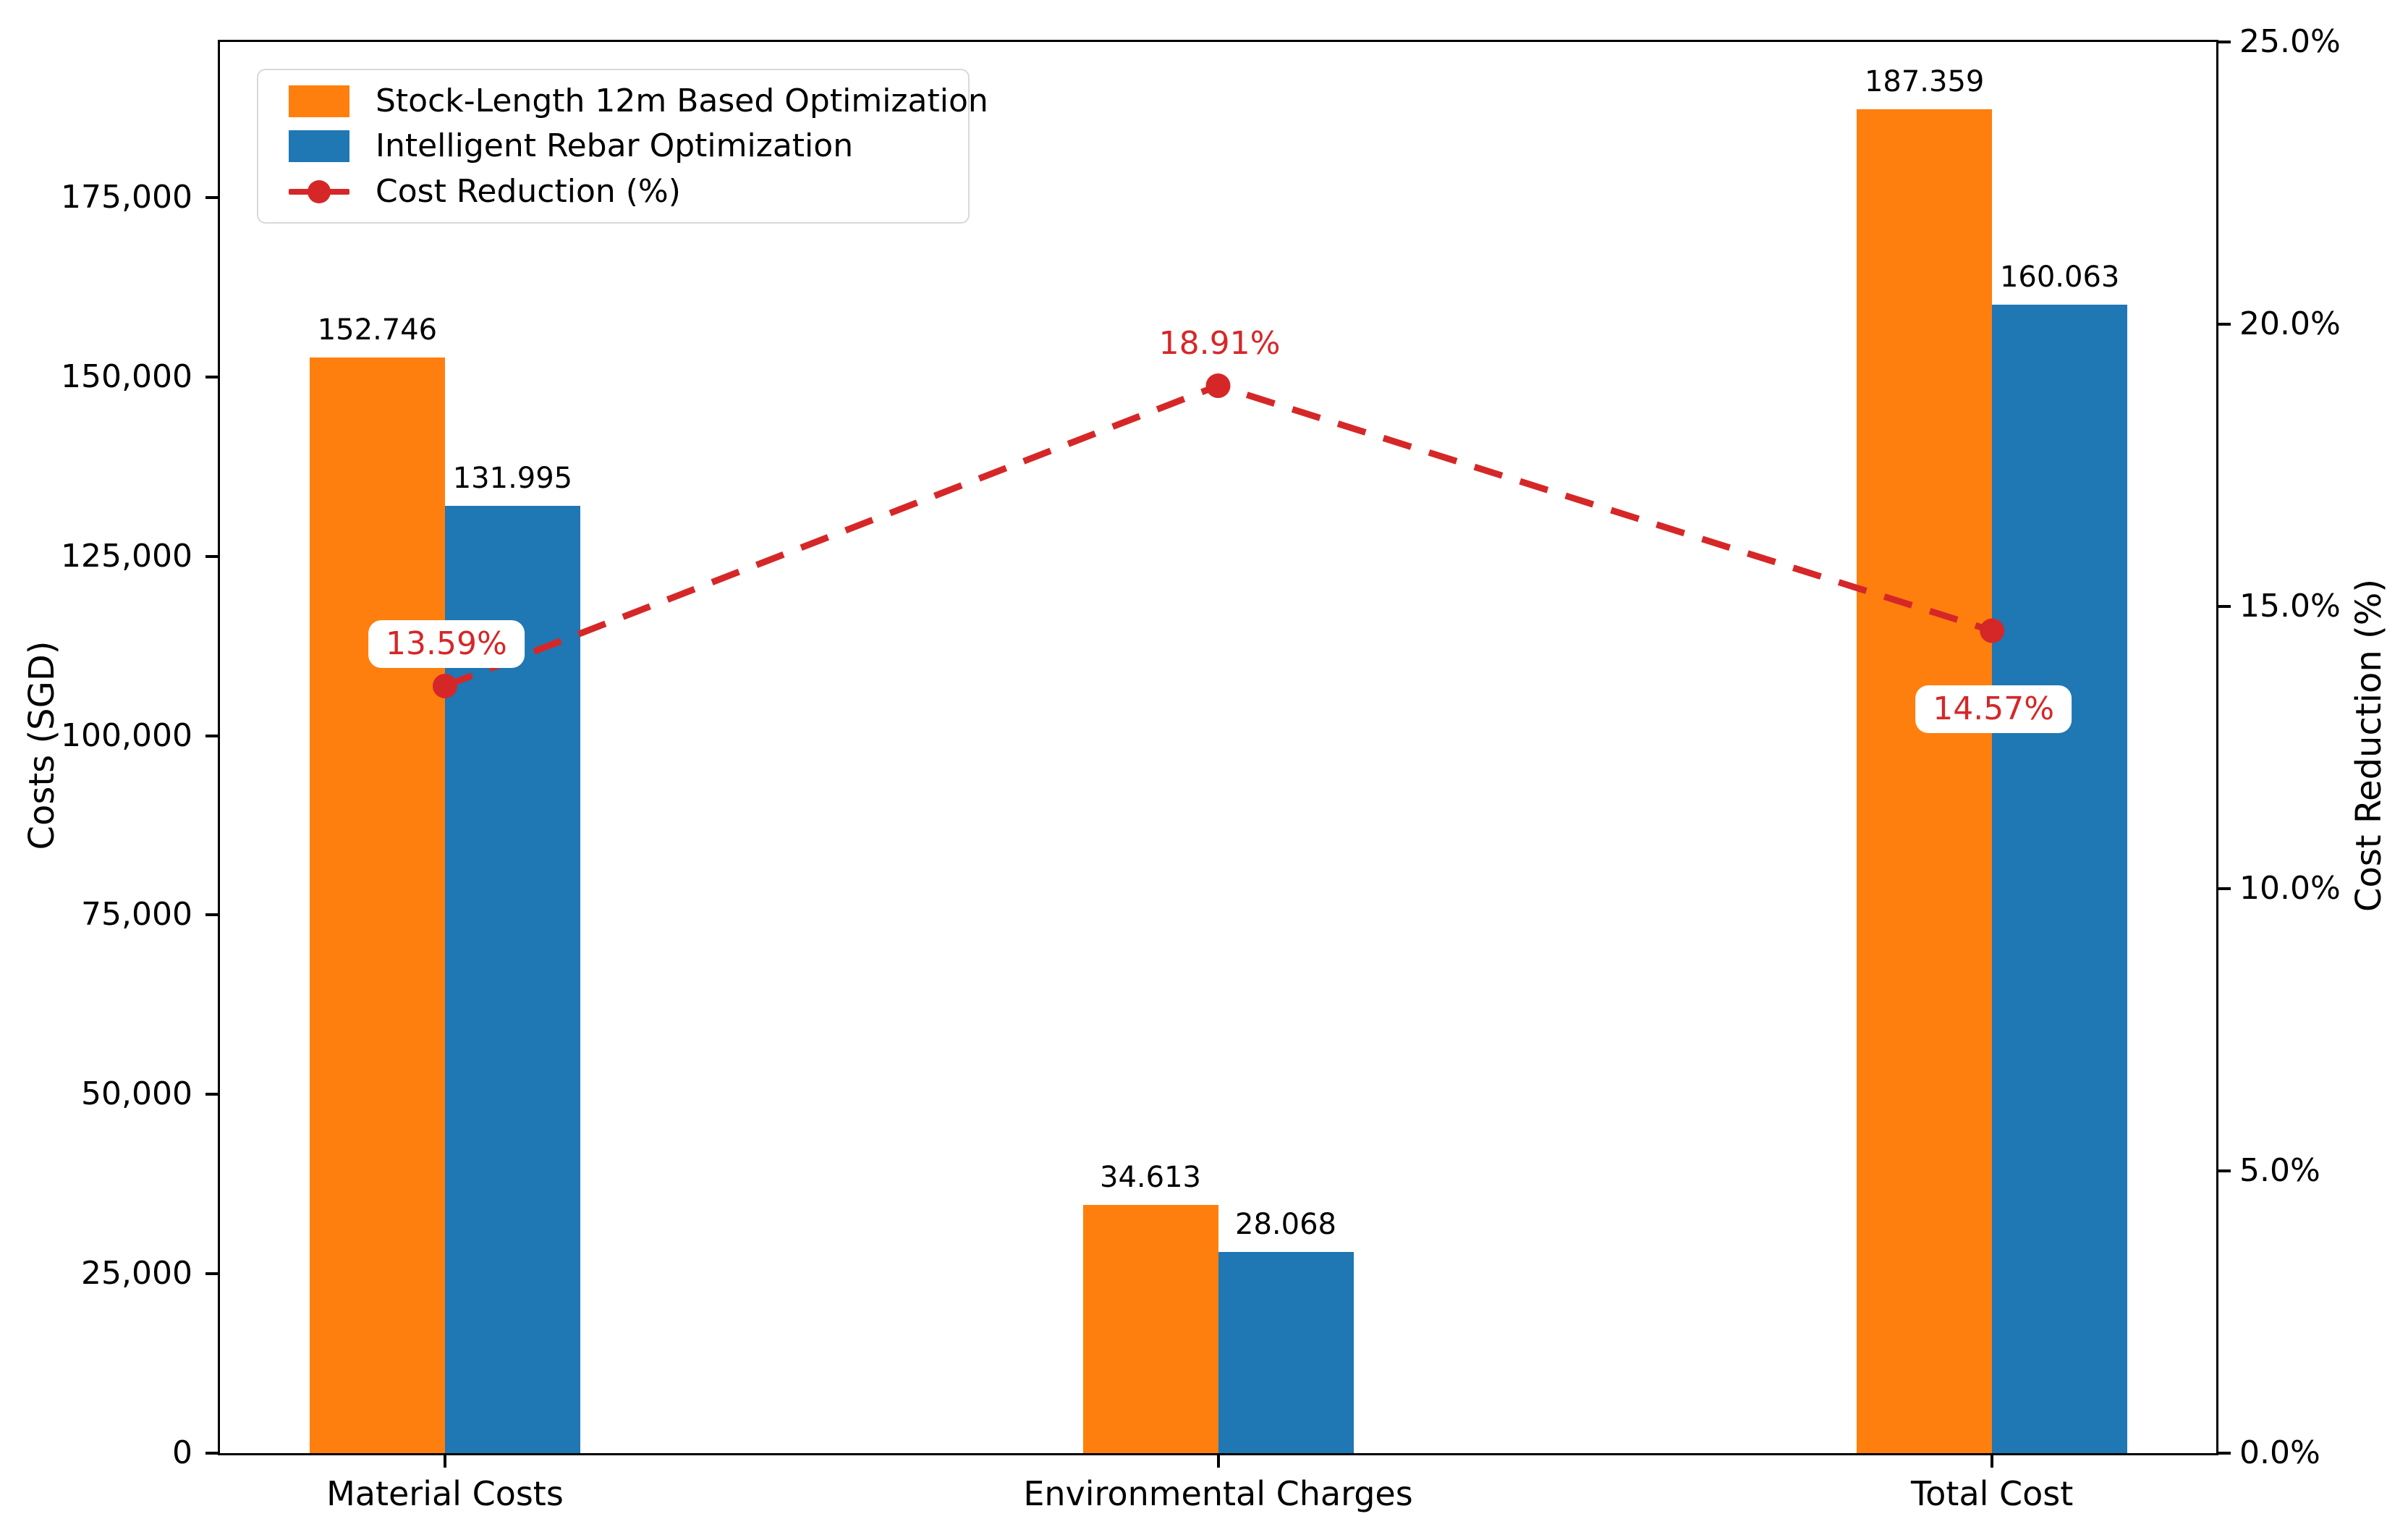 The height and width of the screenshot is (1519, 2408). What do you see at coordinates (1992, 1493) in the screenshot?
I see `x-axis-category-label: Total Cost` at bounding box center [1992, 1493].